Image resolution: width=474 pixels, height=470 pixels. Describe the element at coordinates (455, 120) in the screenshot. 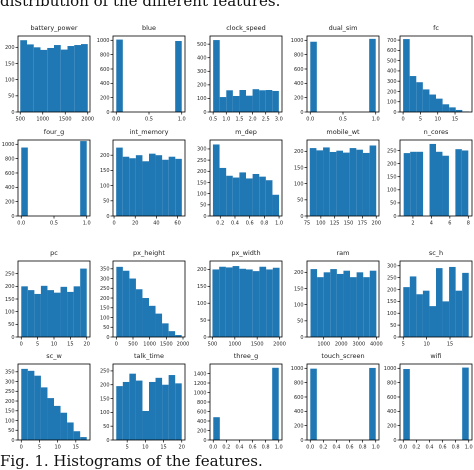

I see `x-tick-label: 15` at that location.